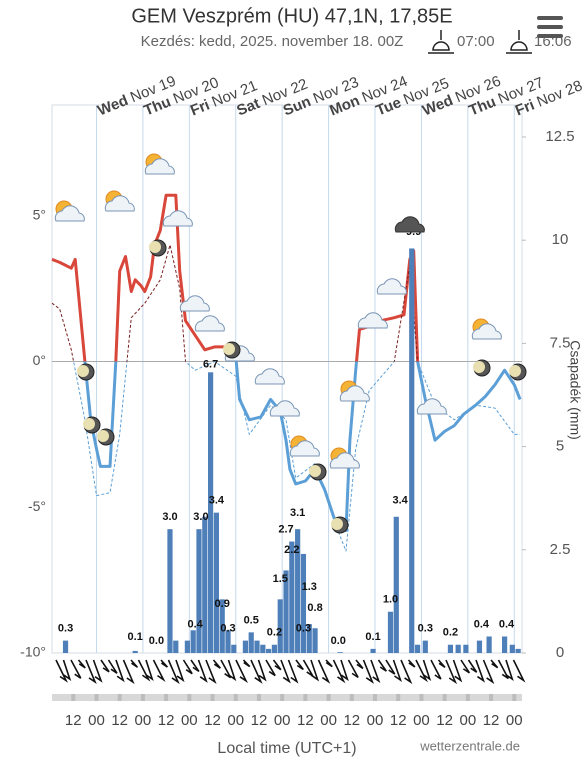 This screenshot has width=587, height=768. What do you see at coordinates (469, 745) in the screenshot?
I see `source: wetterzentrale.de` at bounding box center [469, 745].